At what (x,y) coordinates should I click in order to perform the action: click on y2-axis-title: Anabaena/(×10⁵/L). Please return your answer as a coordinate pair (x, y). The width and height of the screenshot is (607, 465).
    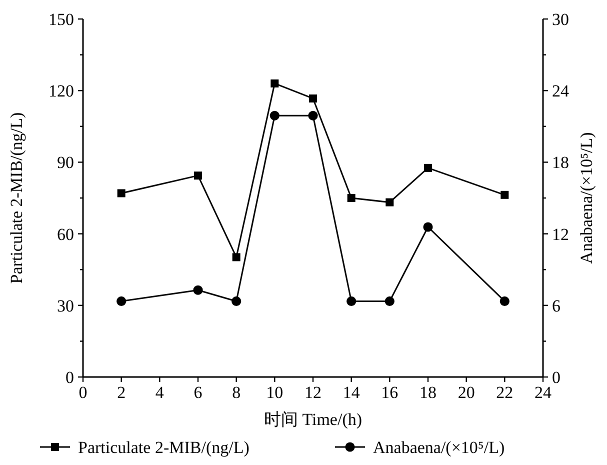
    Looking at the image, I should click on (586, 198).